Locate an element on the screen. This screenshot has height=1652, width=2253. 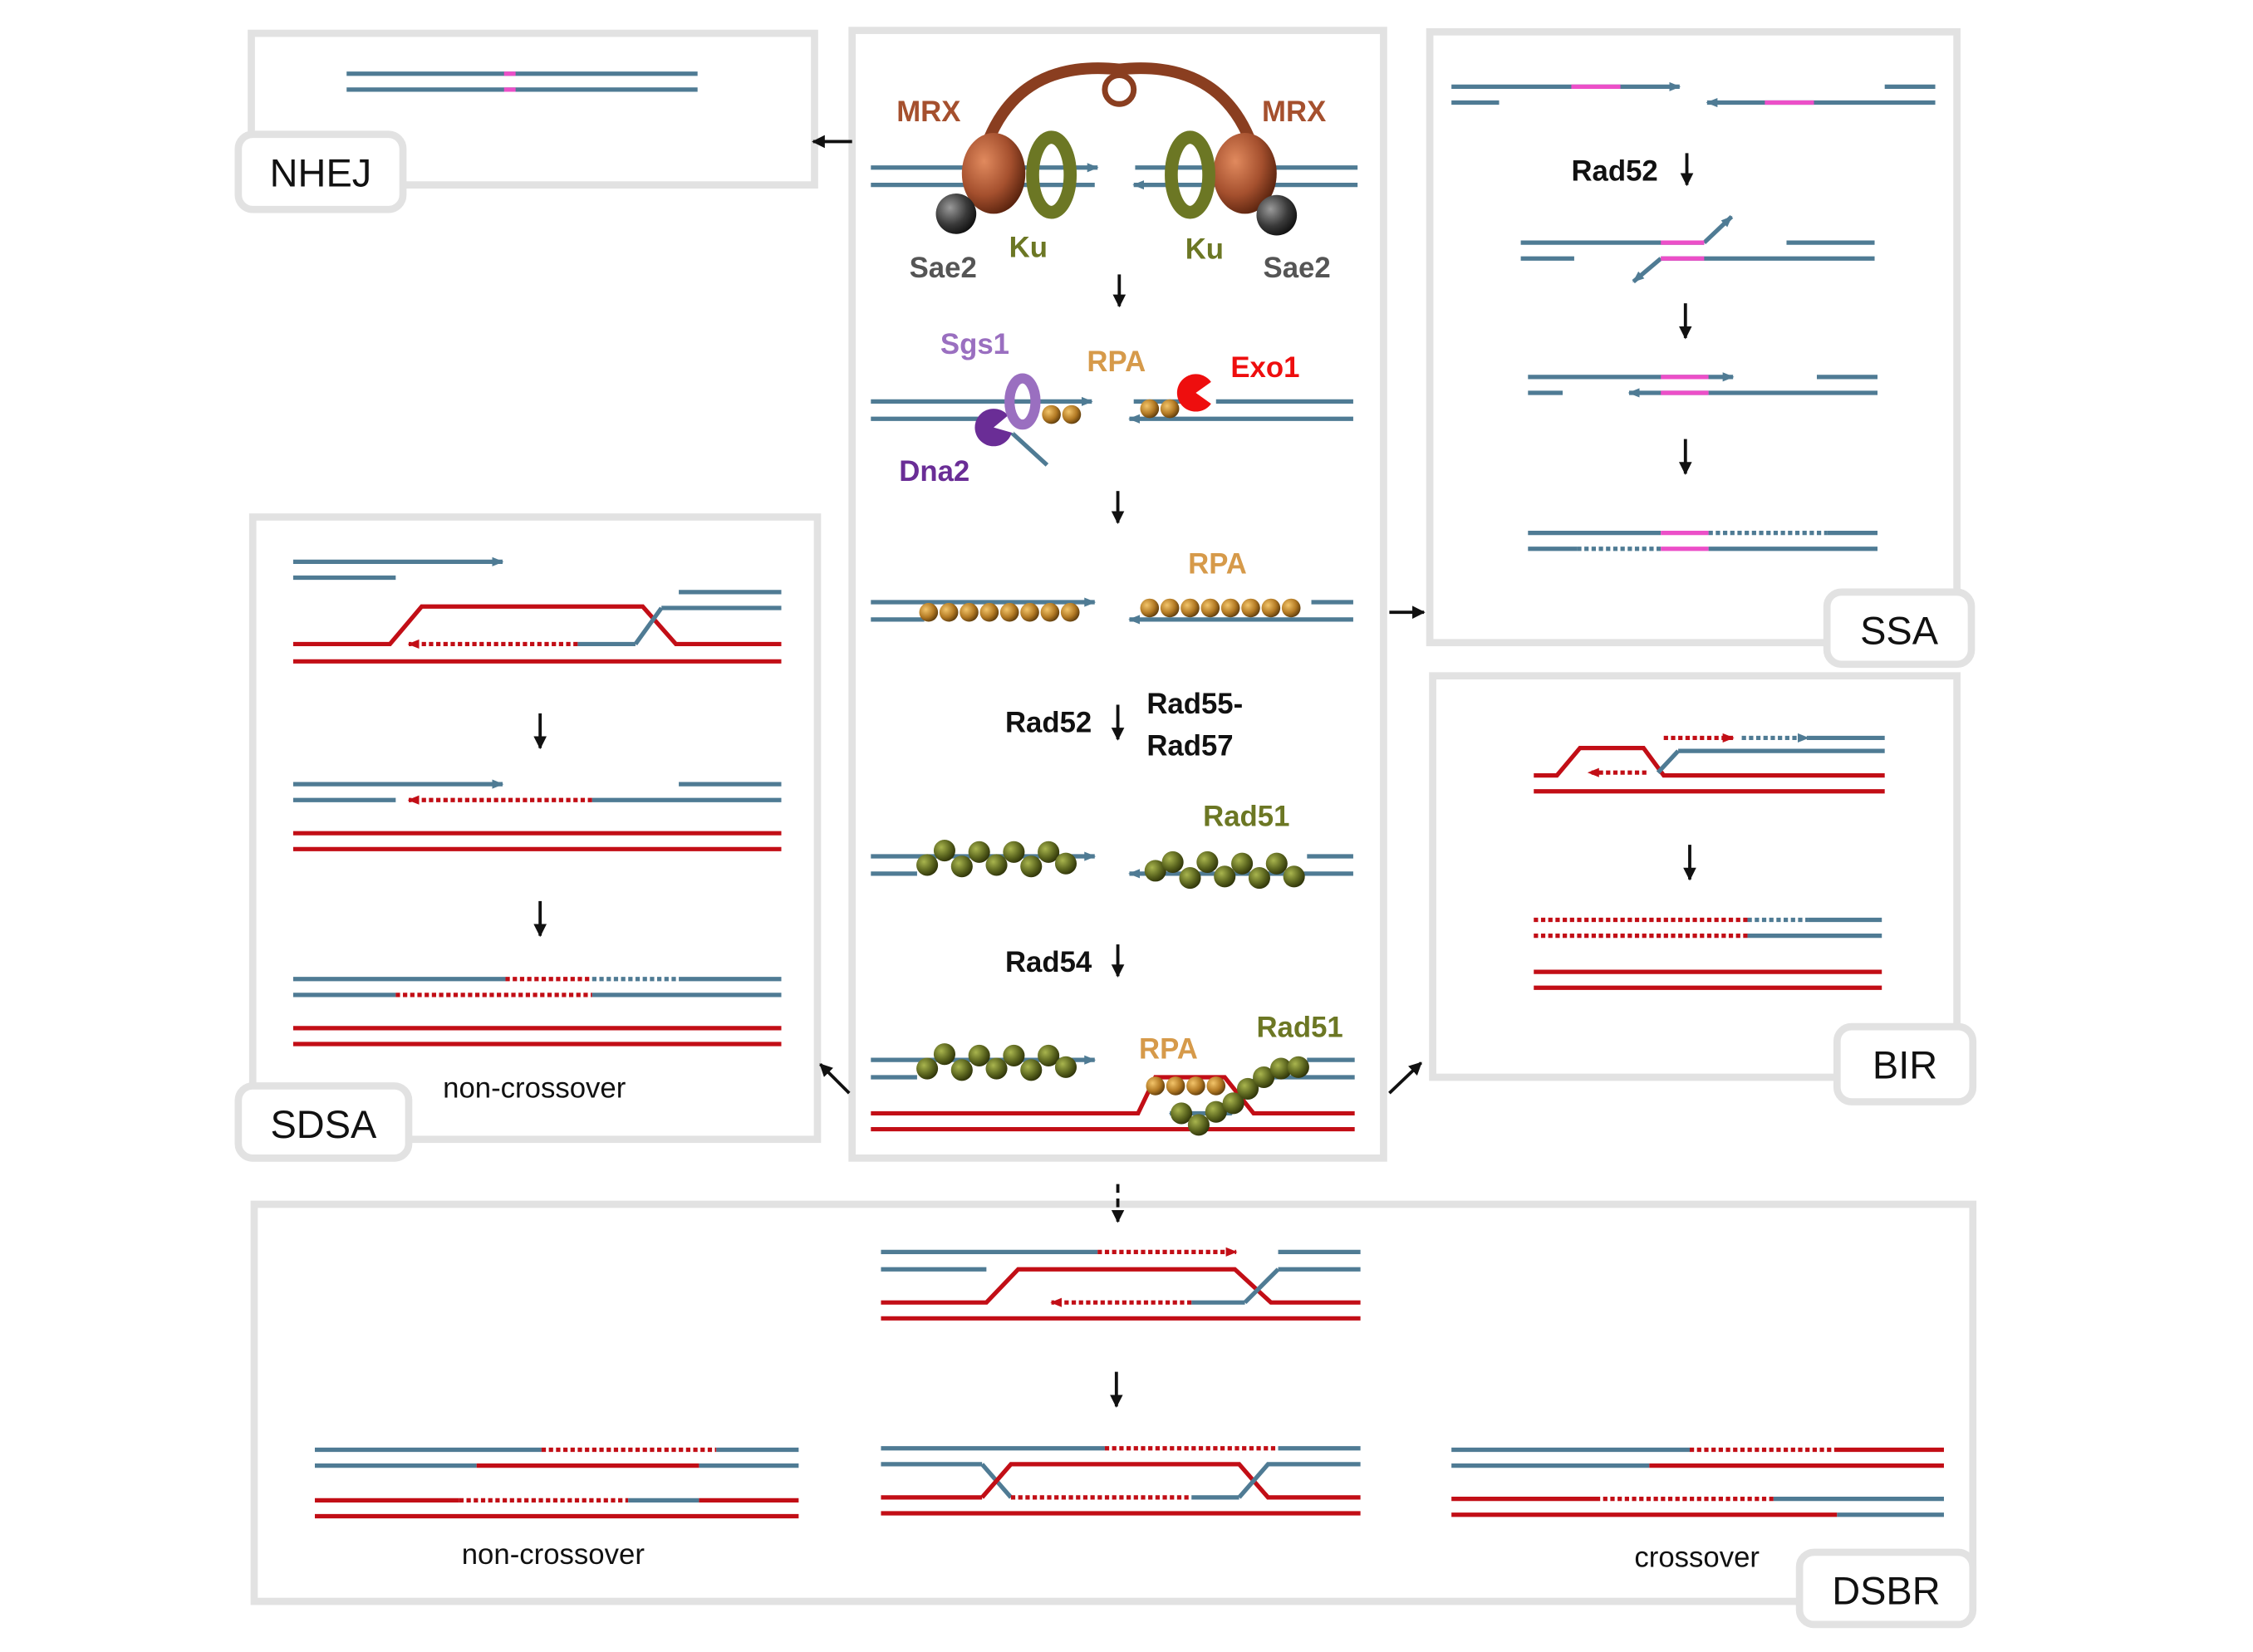
rpa-invasion-label: RPA is located at coordinates (1168, 1049).